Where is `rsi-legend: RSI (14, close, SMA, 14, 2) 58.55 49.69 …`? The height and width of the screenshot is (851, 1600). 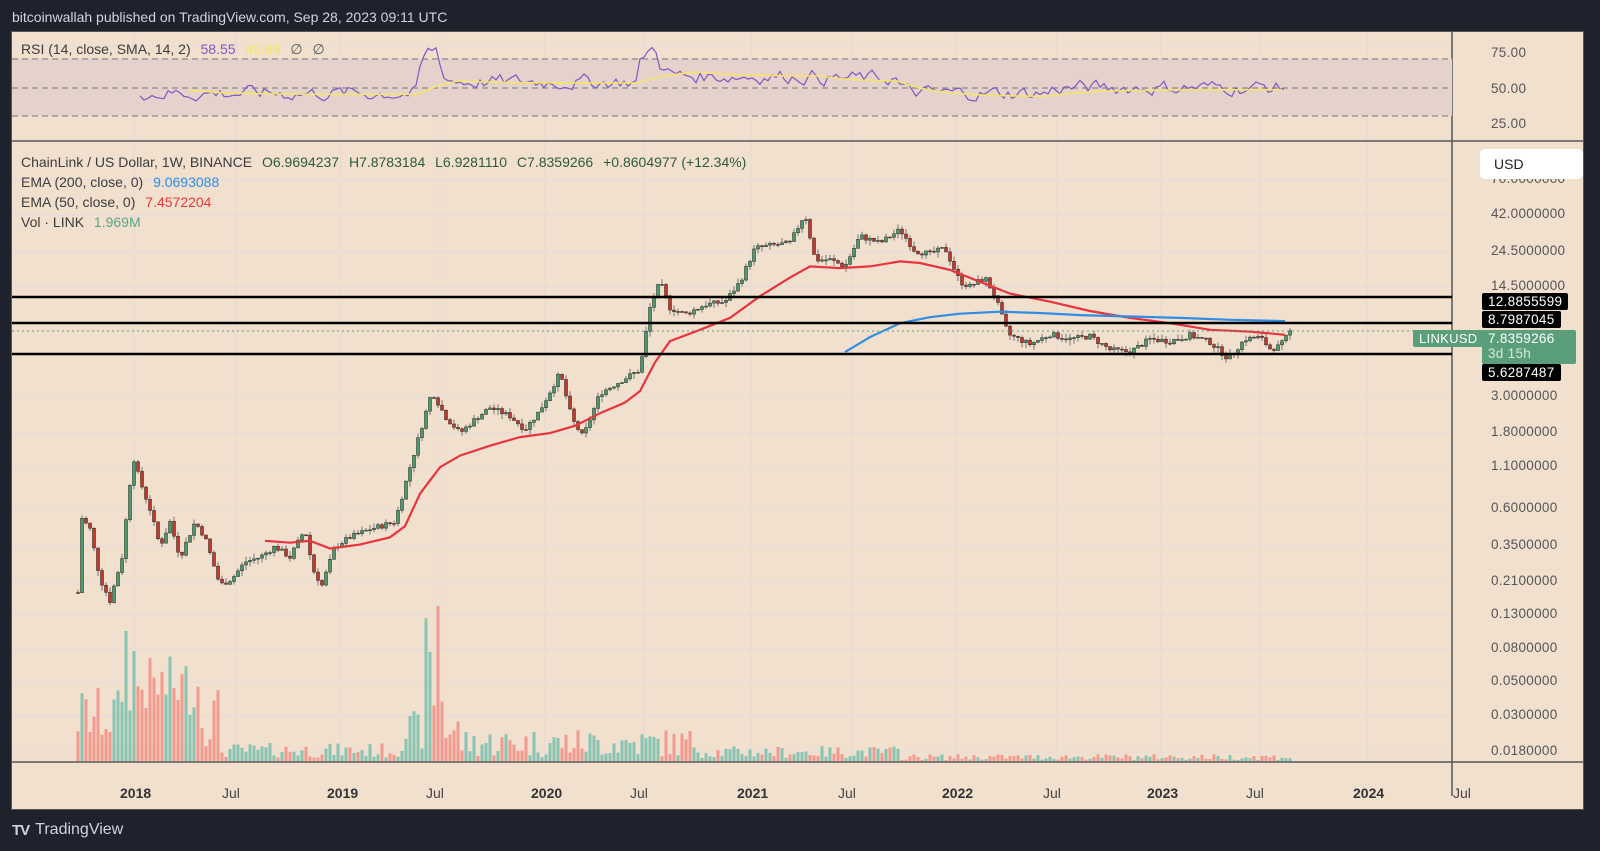 rsi-legend: RSI (14, close, SMA, 14, 2) 58.55 49.69 … is located at coordinates (176, 49).